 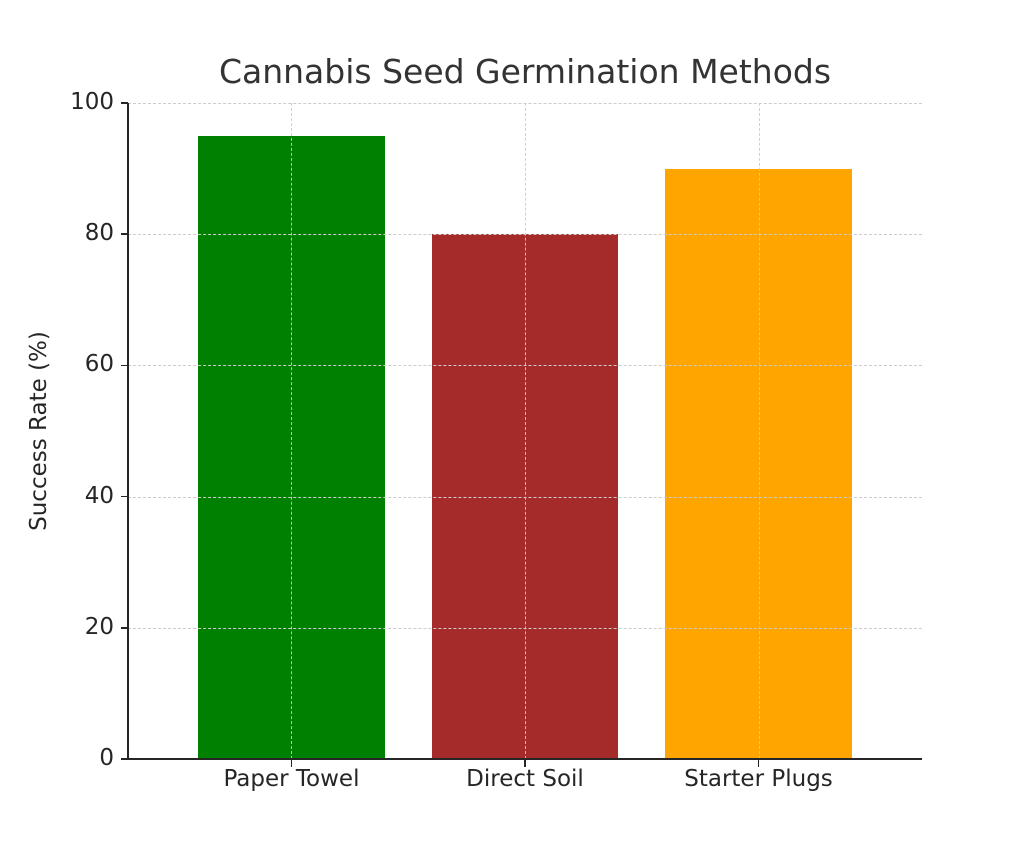 What do you see at coordinates (39, 431) in the screenshot?
I see `y-axis-label: Success Rate (%)` at bounding box center [39, 431].